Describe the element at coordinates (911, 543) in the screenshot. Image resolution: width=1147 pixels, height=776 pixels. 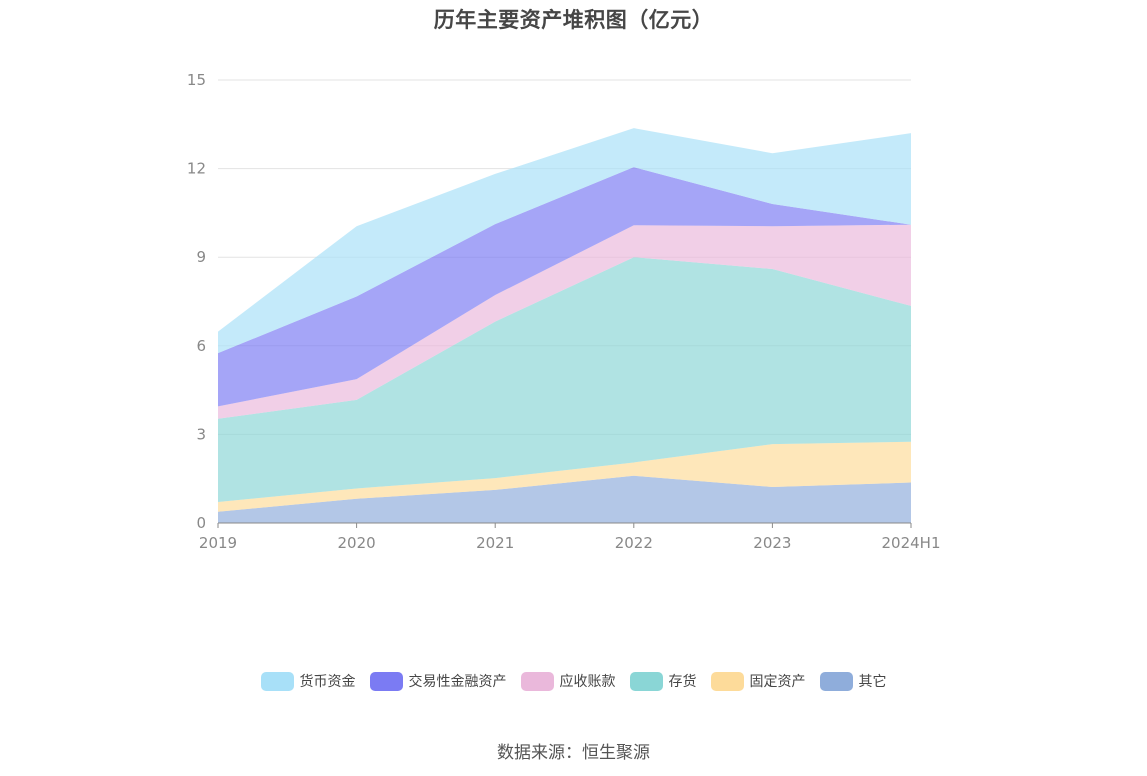
I see `x-tick-label: 2024H1` at that location.